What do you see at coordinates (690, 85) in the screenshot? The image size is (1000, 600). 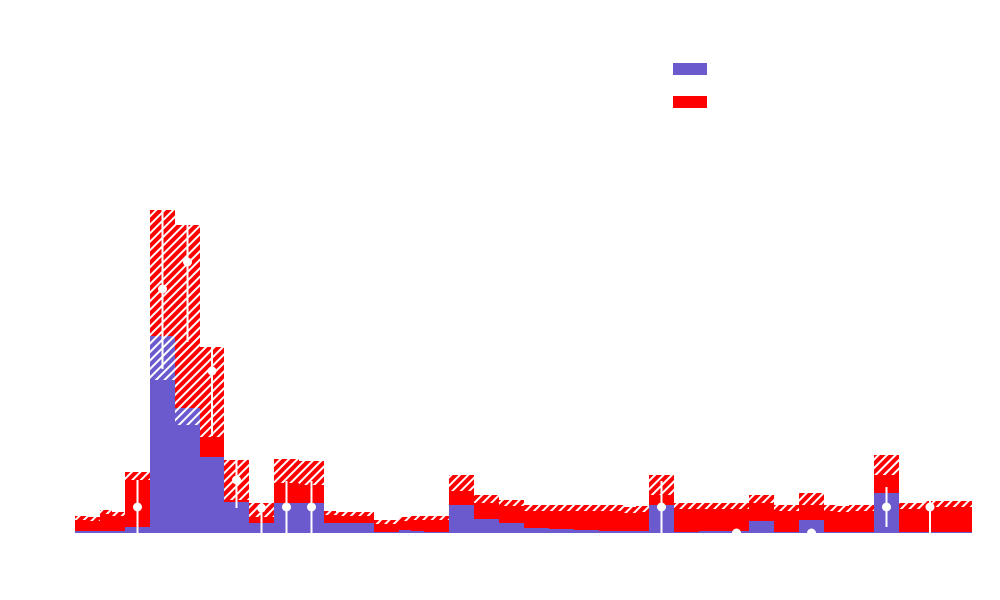 I see `legend` at bounding box center [690, 85].